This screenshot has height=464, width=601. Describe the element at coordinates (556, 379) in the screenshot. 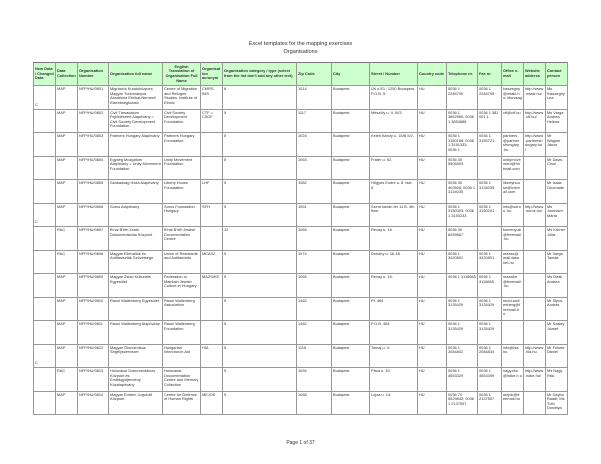

I see `table-cell: Ms Nagy Rita` at that location.